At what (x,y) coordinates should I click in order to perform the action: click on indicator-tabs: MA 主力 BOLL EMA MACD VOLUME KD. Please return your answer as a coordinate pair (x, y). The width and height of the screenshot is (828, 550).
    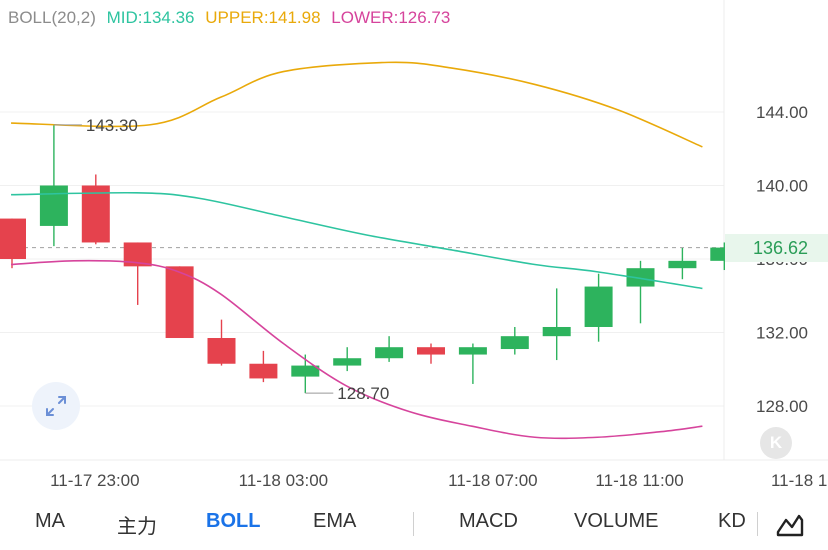
    Looking at the image, I should click on (414, 525).